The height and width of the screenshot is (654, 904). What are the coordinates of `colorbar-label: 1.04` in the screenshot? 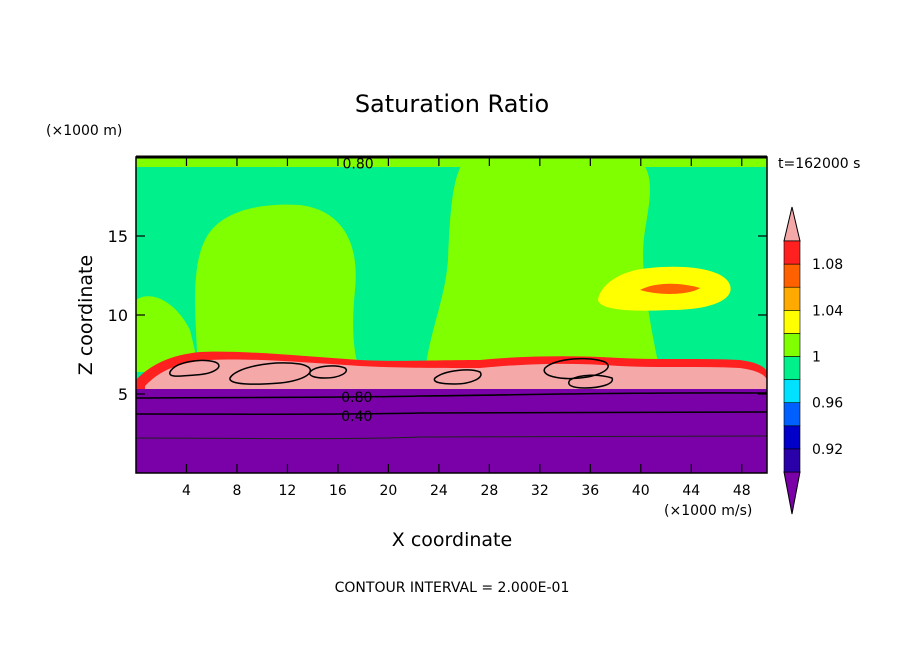 It's located at (827, 311).